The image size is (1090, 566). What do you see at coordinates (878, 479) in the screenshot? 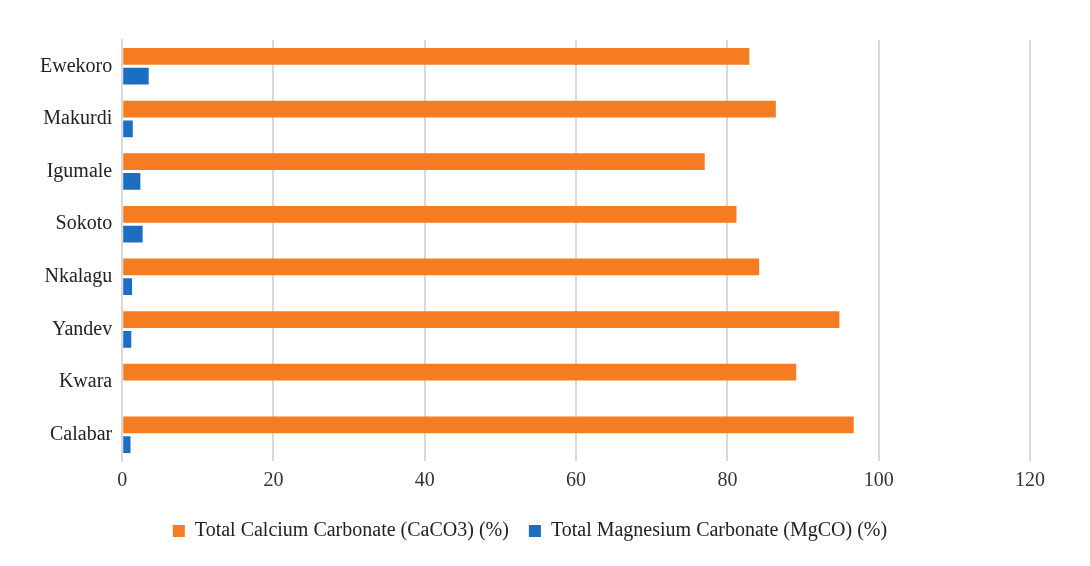
I see `x-tick-label: 100` at bounding box center [878, 479].